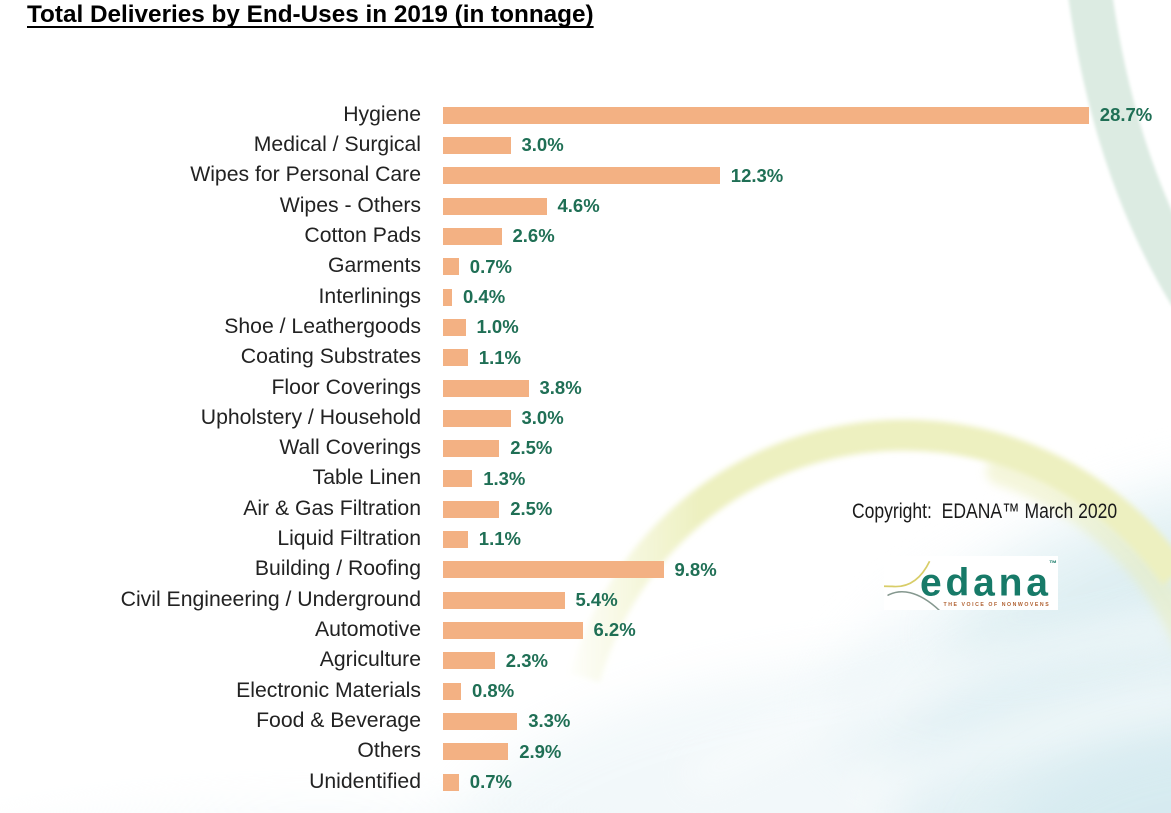 Image resolution: width=1171 pixels, height=813 pixels. What do you see at coordinates (986, 583) in the screenshot?
I see `svg-text: edana` at bounding box center [986, 583].